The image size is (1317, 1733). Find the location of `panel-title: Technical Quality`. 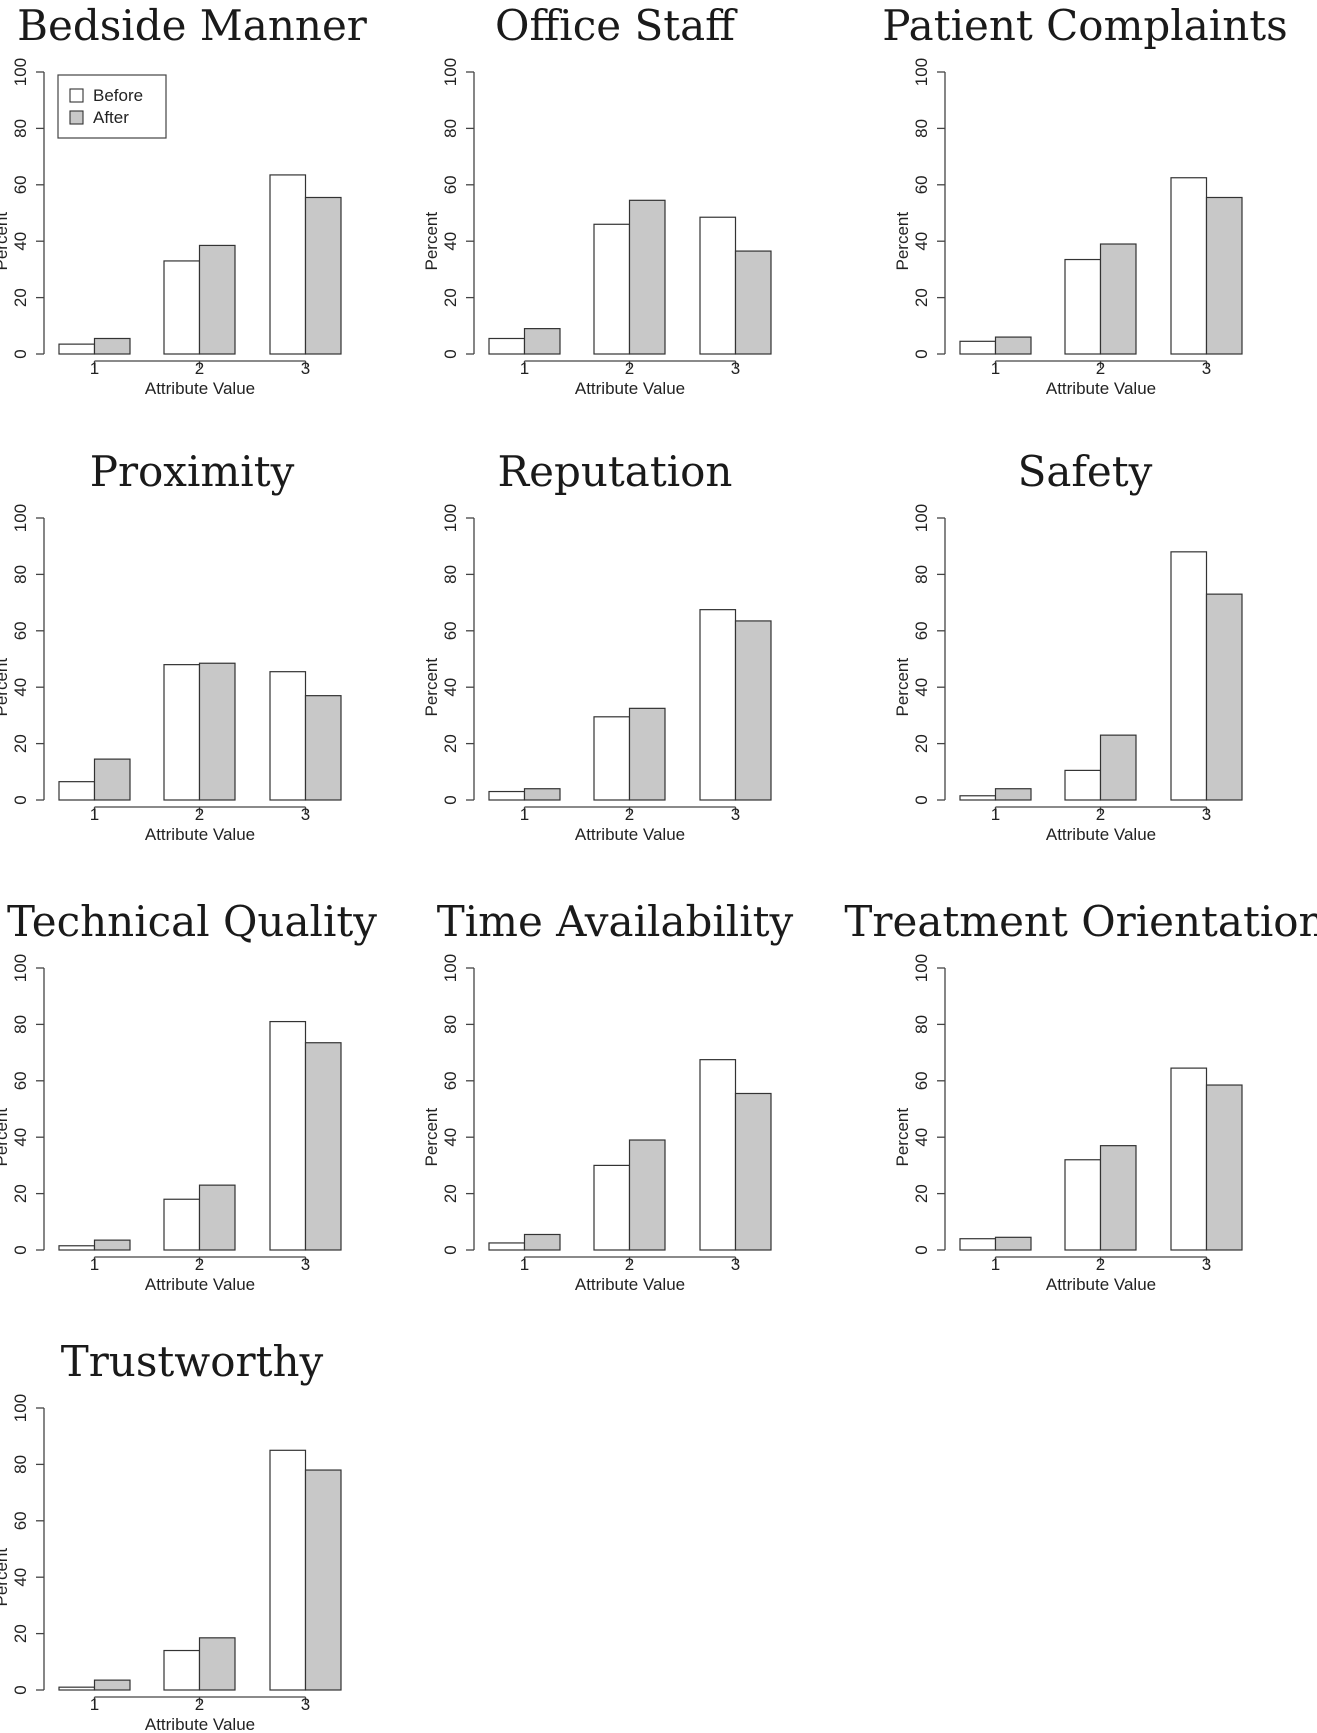

panel-title: Technical Quality is located at coordinates (192, 921).